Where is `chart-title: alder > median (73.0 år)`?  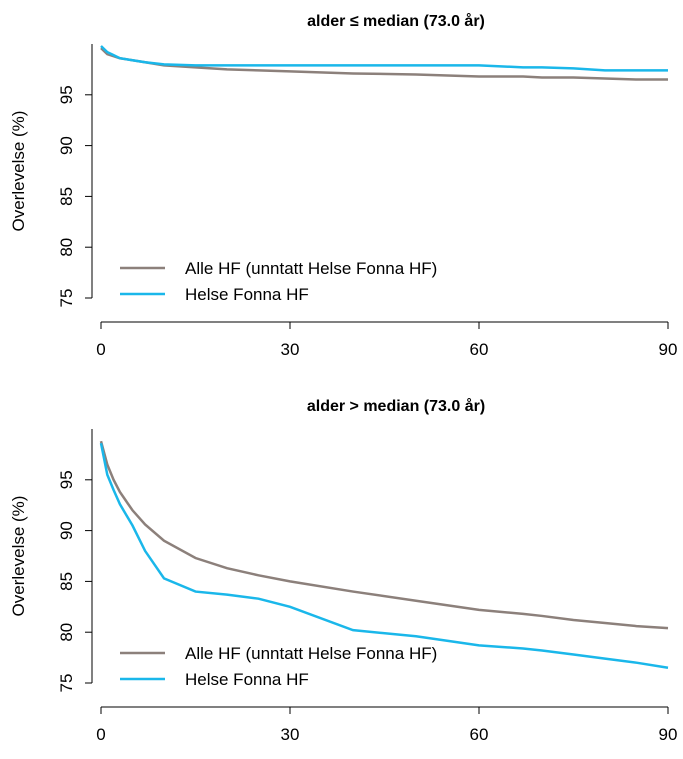
chart-title: alder > median (73.0 år) is located at coordinates (396, 406).